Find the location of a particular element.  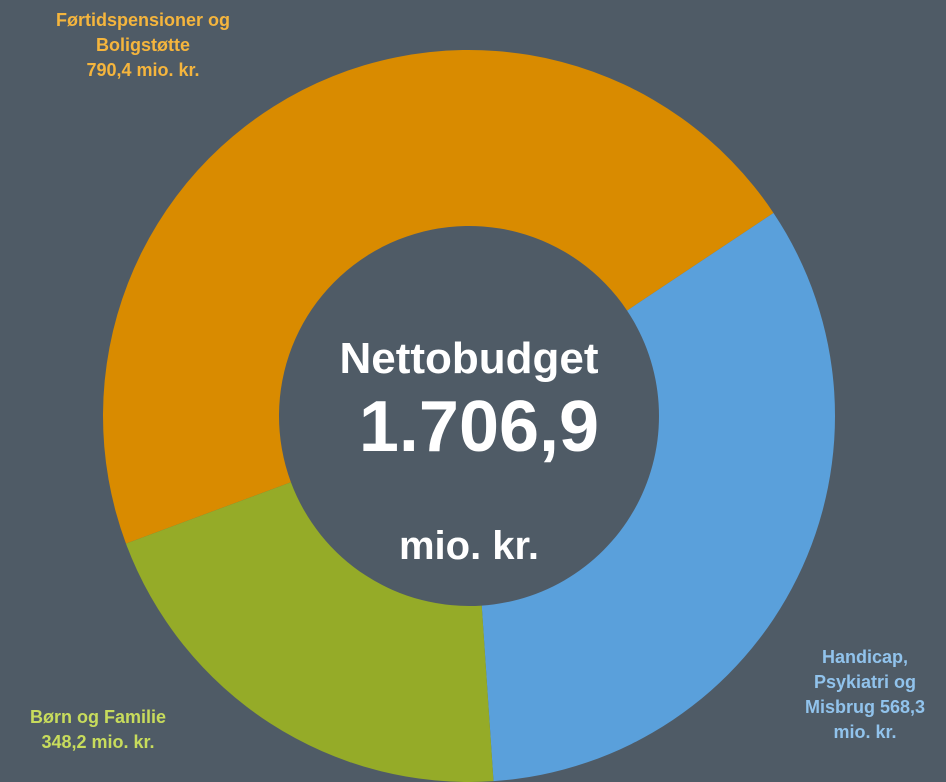

slice-value-label: 790,4 mio. kr. is located at coordinates (143, 70).